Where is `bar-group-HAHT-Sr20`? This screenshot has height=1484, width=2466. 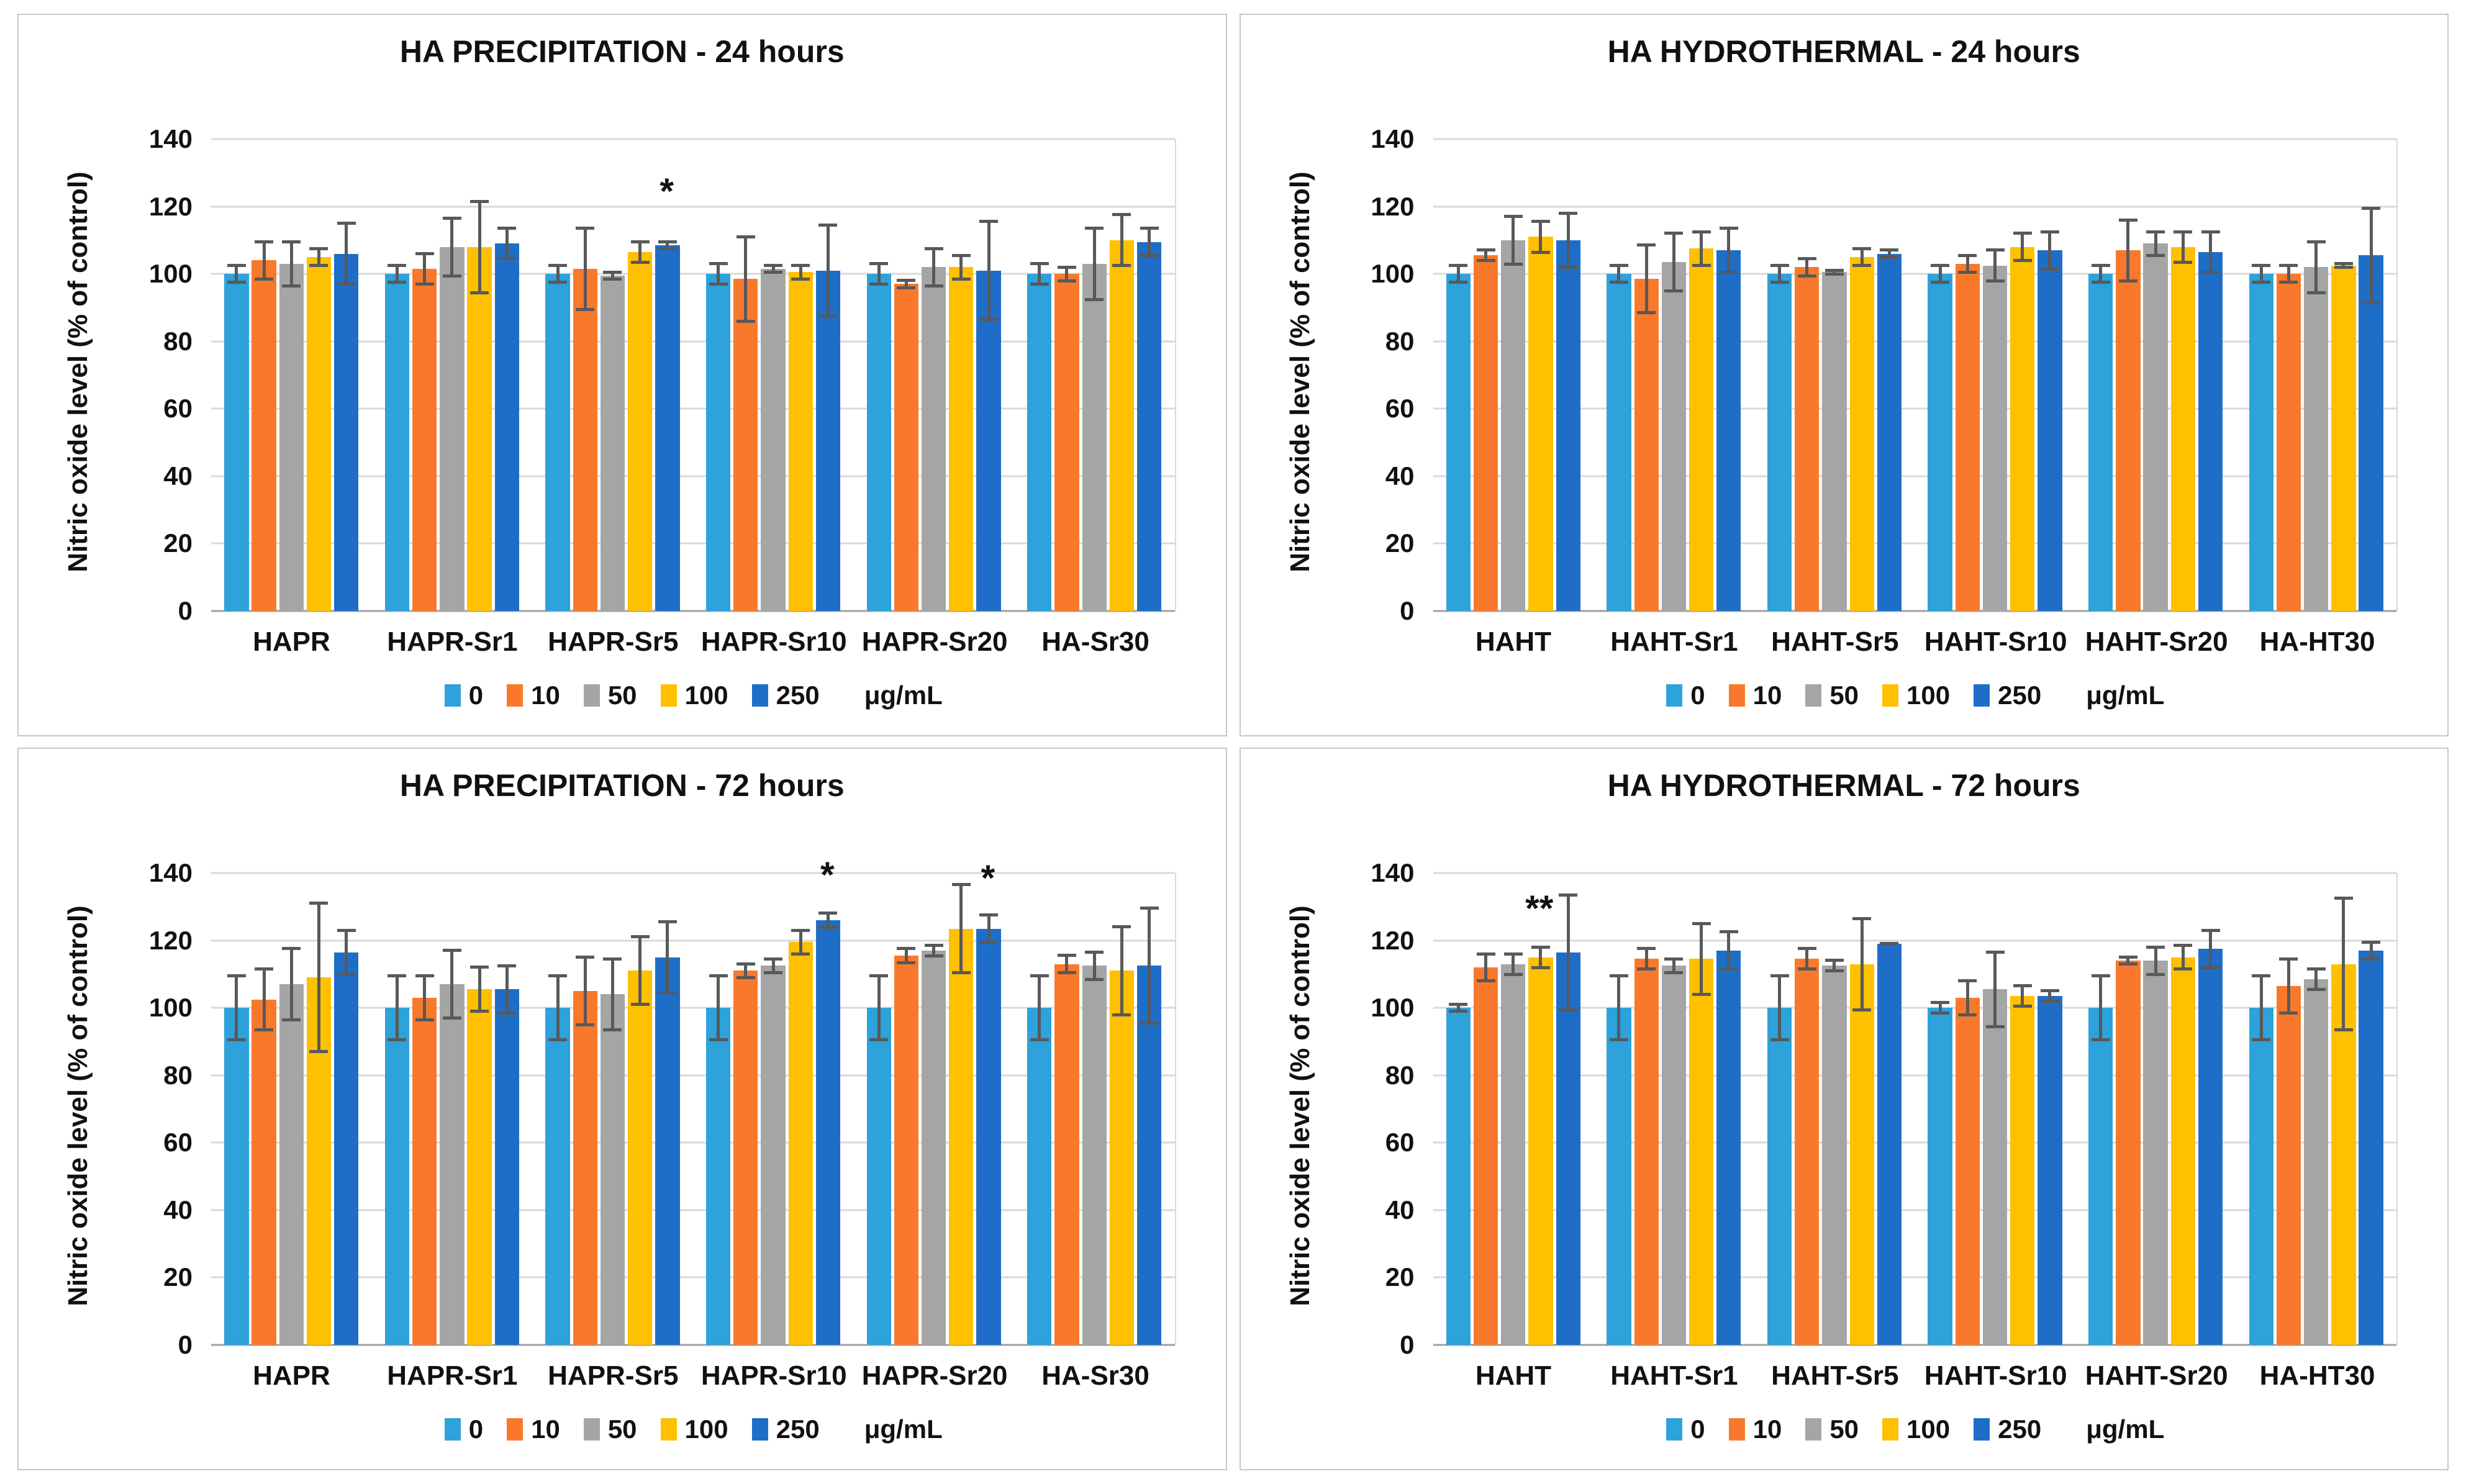 bar-group-HAHT-Sr20 is located at coordinates (2155, 375).